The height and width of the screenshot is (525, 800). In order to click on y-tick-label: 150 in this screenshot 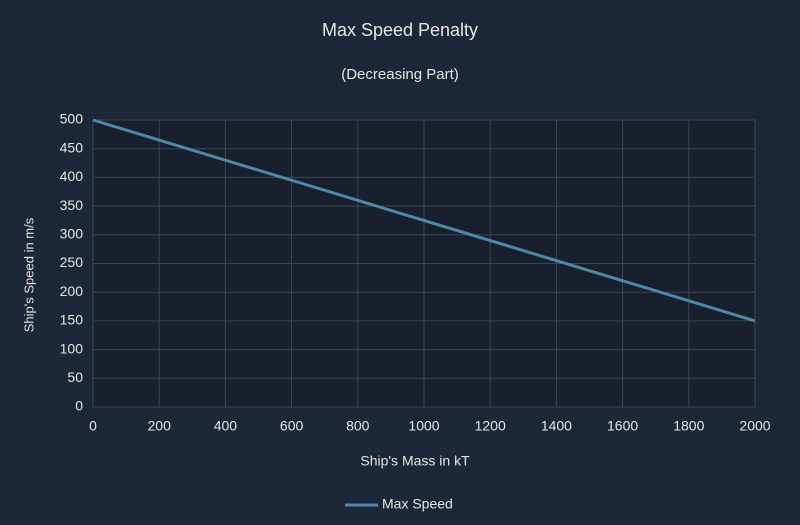, I will do `click(72, 320)`.